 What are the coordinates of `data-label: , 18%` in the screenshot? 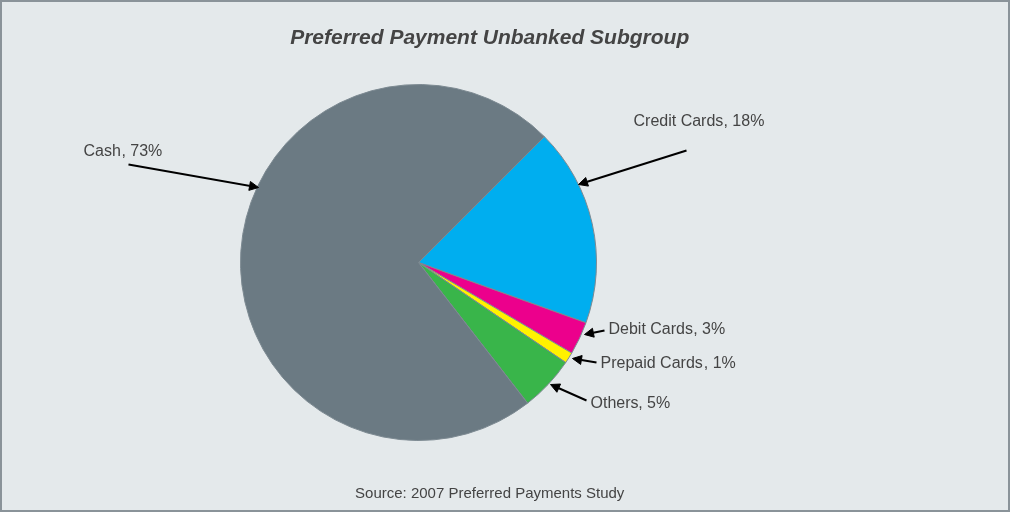 It's located at (744, 120).